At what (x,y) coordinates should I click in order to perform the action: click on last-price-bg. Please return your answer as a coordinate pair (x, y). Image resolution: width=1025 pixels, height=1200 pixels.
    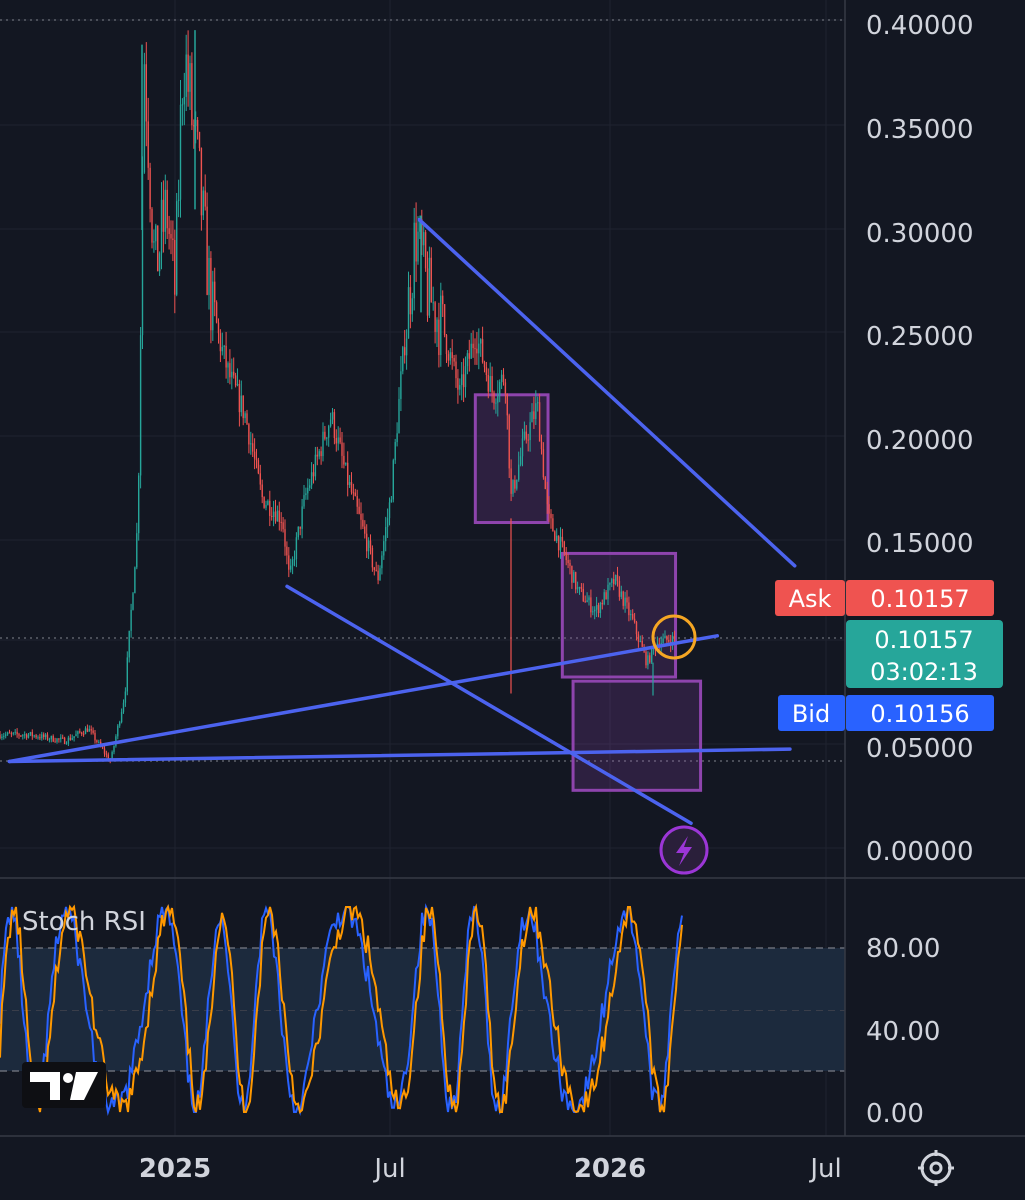
    Looking at the image, I should click on (924, 654).